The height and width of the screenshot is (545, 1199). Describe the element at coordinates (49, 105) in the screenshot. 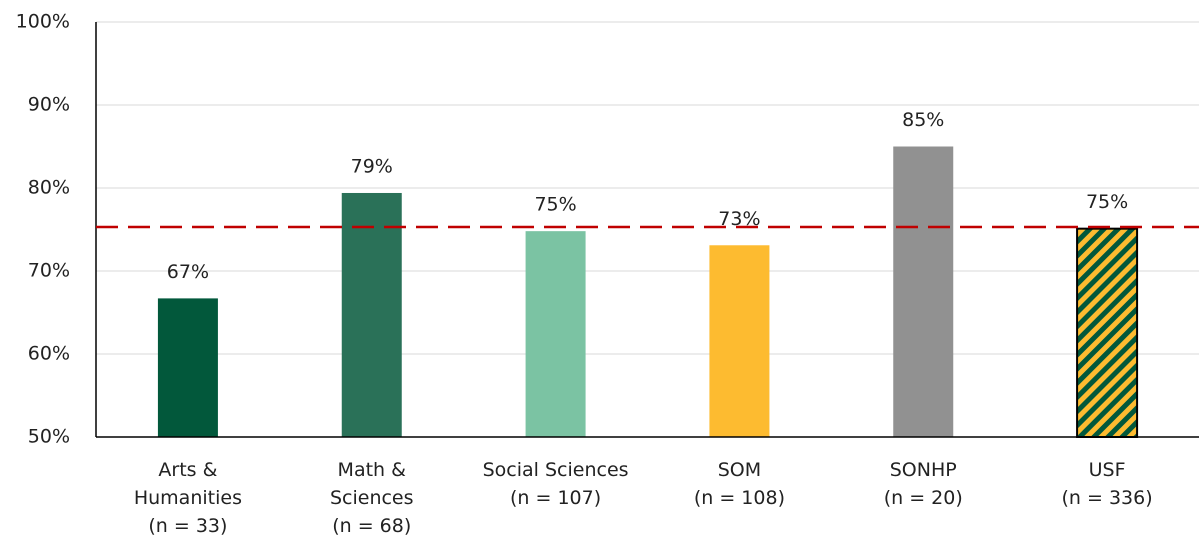

I see `y-tick-label: 90%` at that location.